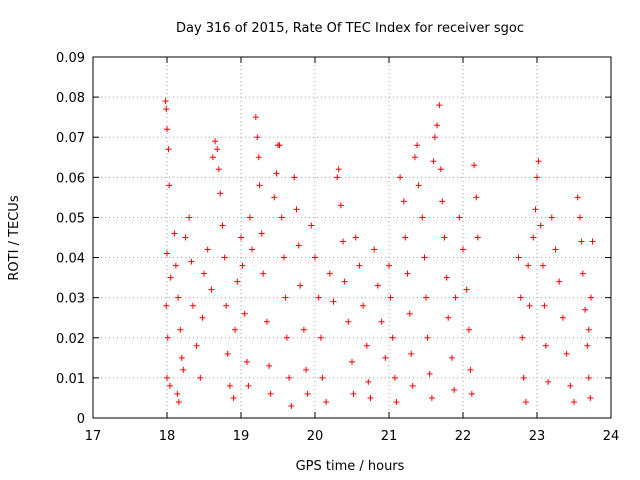 The height and width of the screenshot is (480, 640). I want to click on x-tick-label: 17, so click(93, 436).